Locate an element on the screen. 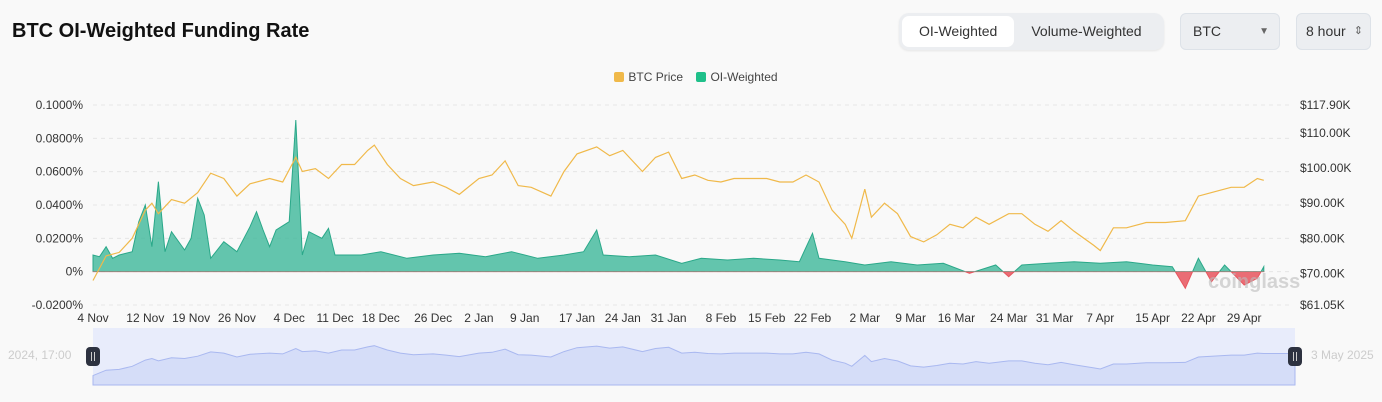 The image size is (1382, 402). left-axis-tick: 0% is located at coordinates (75, 272).